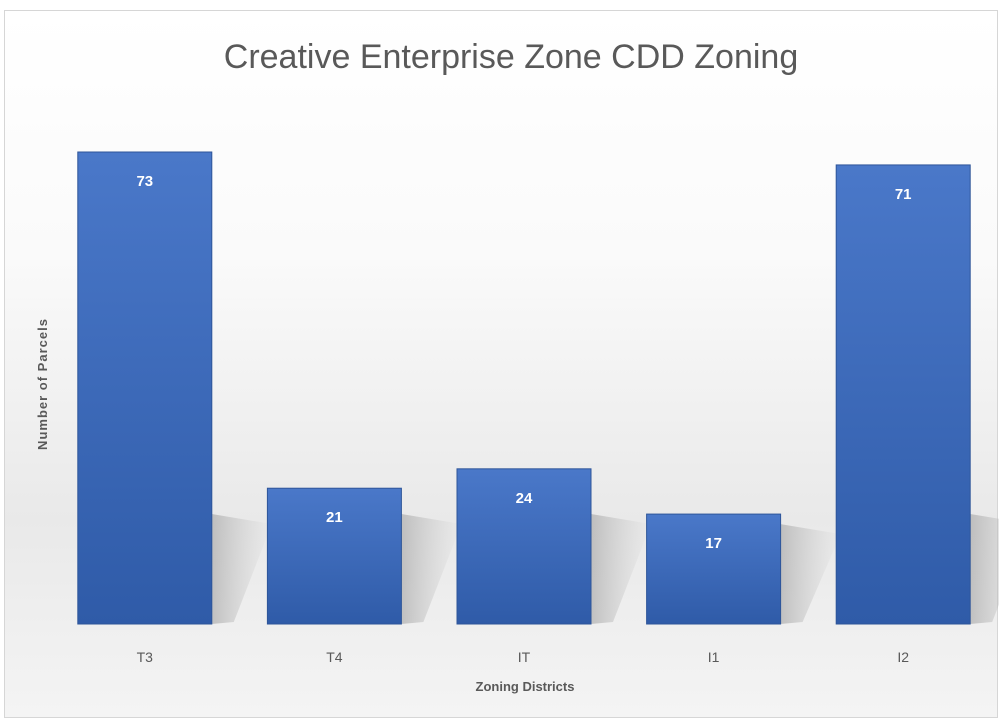  Describe the element at coordinates (241, 569) in the screenshot. I see `bar-shadow-t3` at that location.